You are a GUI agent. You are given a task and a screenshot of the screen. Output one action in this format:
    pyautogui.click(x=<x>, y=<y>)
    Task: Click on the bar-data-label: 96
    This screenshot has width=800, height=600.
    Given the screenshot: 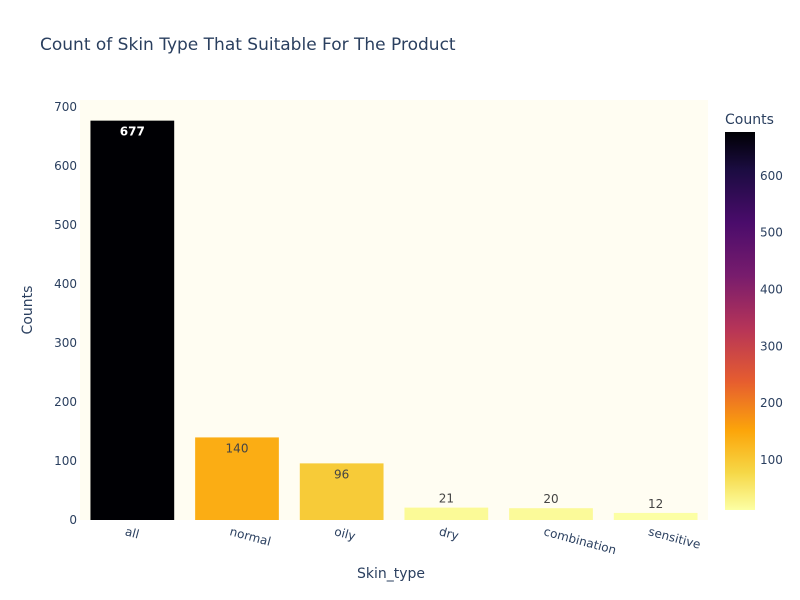 What is the action you would take?
    pyautogui.click(x=341, y=474)
    